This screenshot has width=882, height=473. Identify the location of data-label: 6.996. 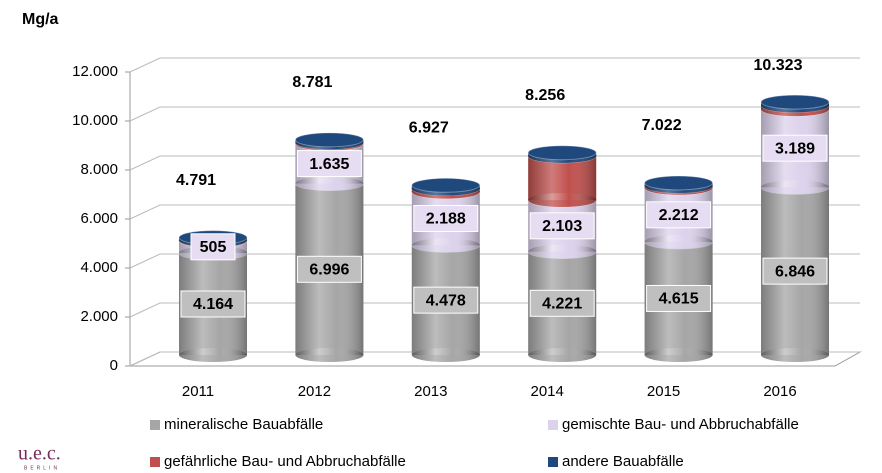
(329, 270).